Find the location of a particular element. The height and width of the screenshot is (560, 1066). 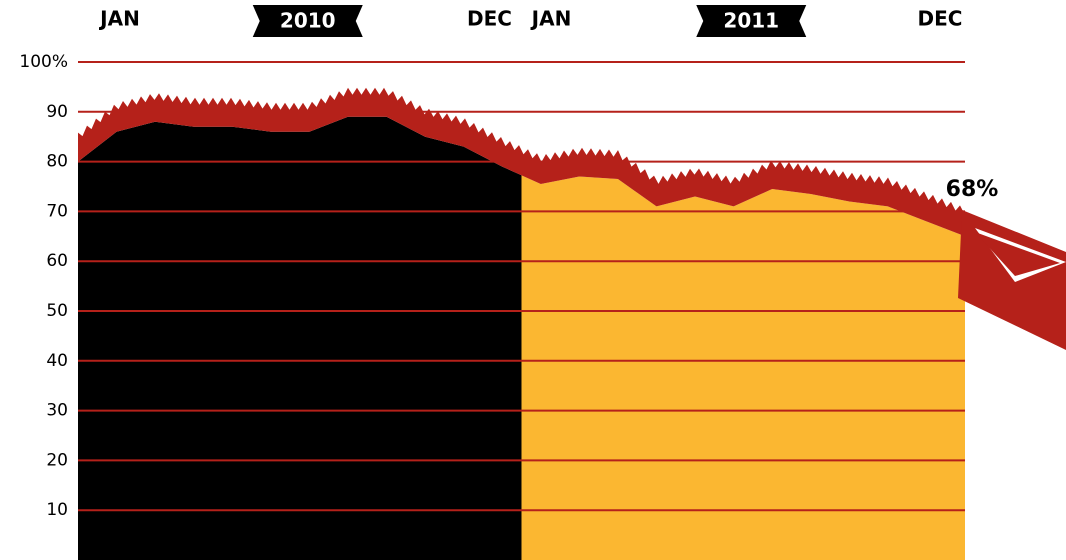

arrow-inner is located at coordinates (1017, 254).